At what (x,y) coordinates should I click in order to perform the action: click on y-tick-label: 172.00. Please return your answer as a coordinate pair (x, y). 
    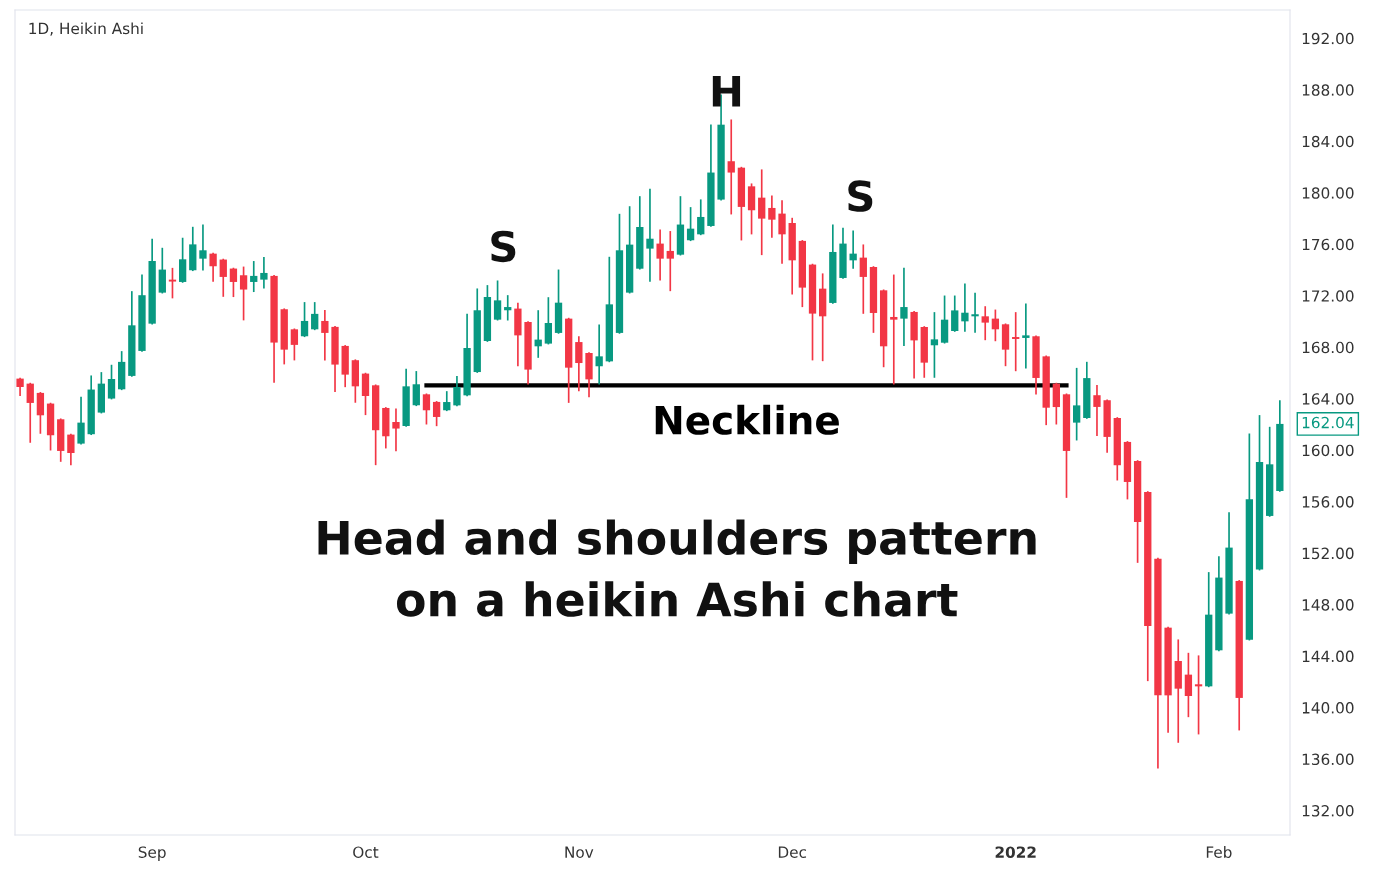
    Looking at the image, I should click on (1328, 296).